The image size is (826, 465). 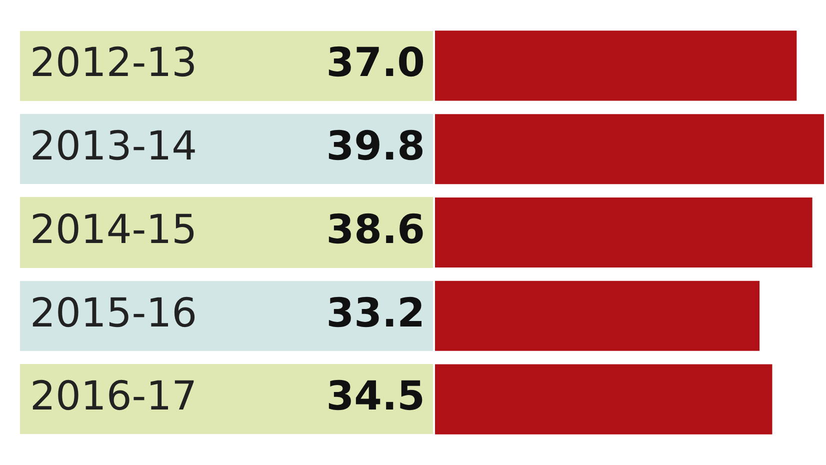 I want to click on y-tick-label: 2013-14, so click(x=114, y=146).